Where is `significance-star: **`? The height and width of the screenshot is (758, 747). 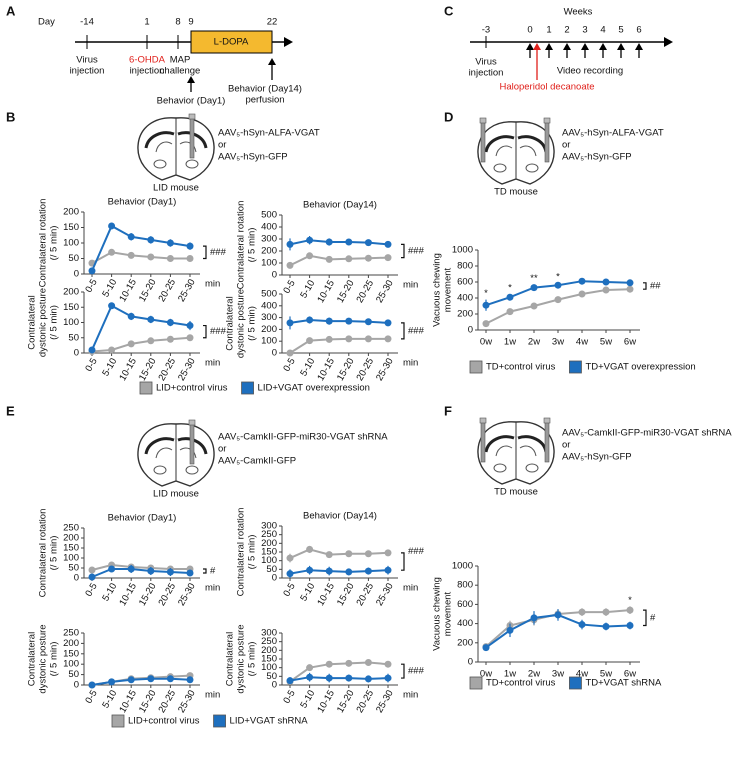
significance-star: ** is located at coordinates (534, 278).